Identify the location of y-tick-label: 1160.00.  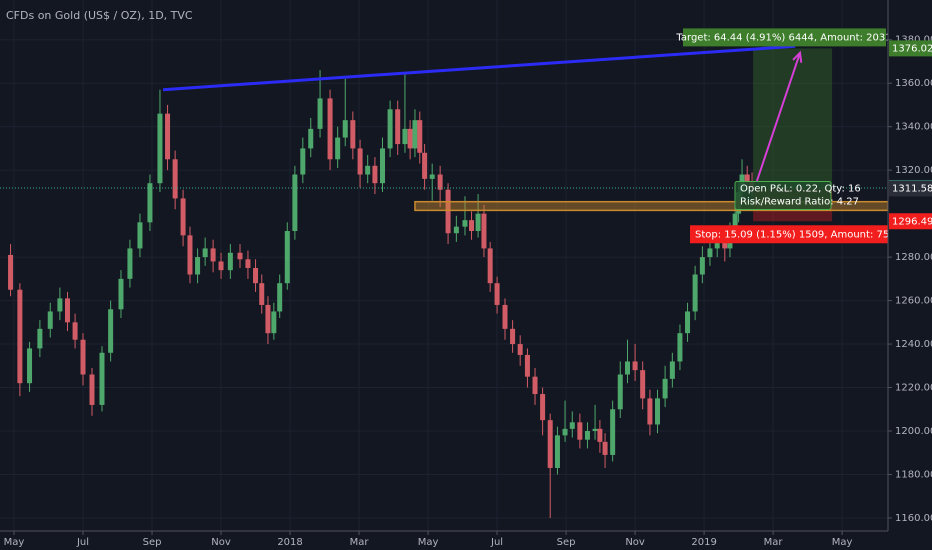
(913, 518).